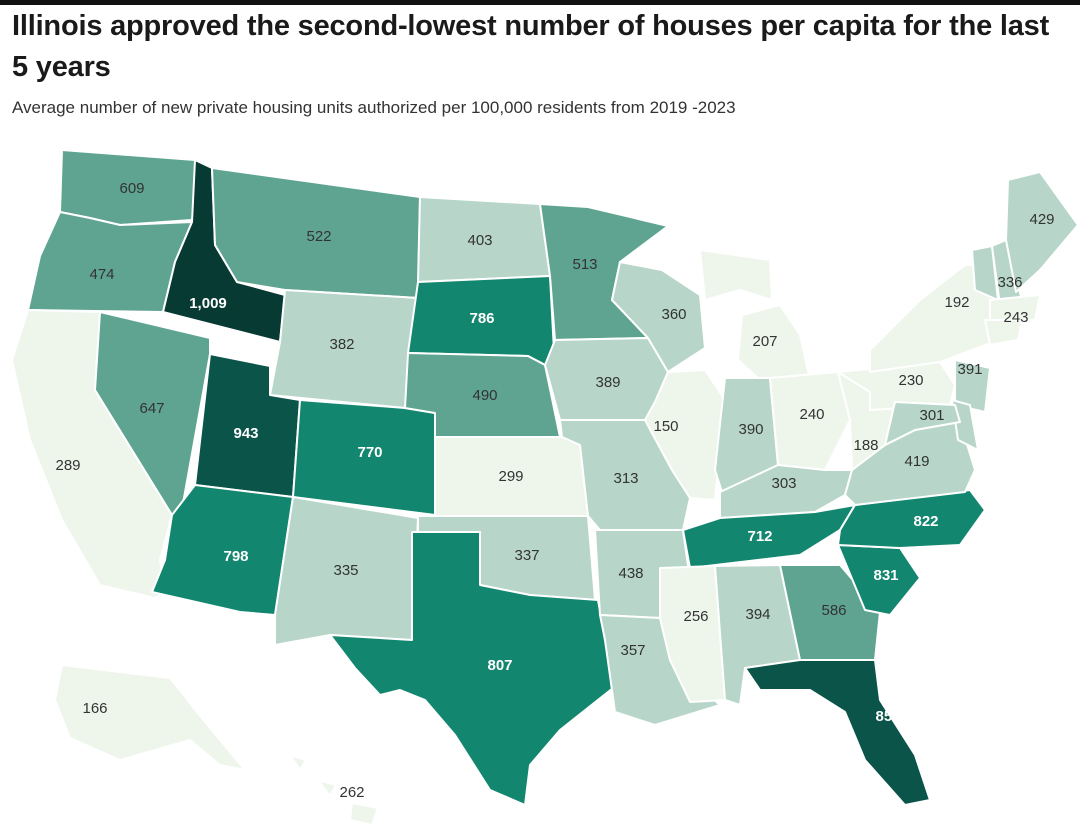  What do you see at coordinates (625, 478) in the screenshot?
I see `state-label-mo: 313` at bounding box center [625, 478].